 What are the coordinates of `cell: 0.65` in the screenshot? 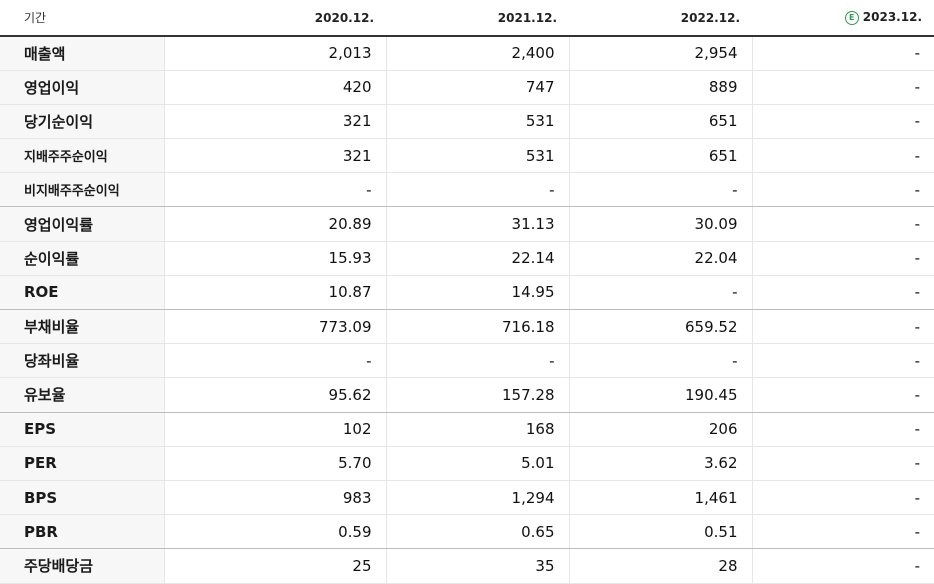 It's located at (477, 532).